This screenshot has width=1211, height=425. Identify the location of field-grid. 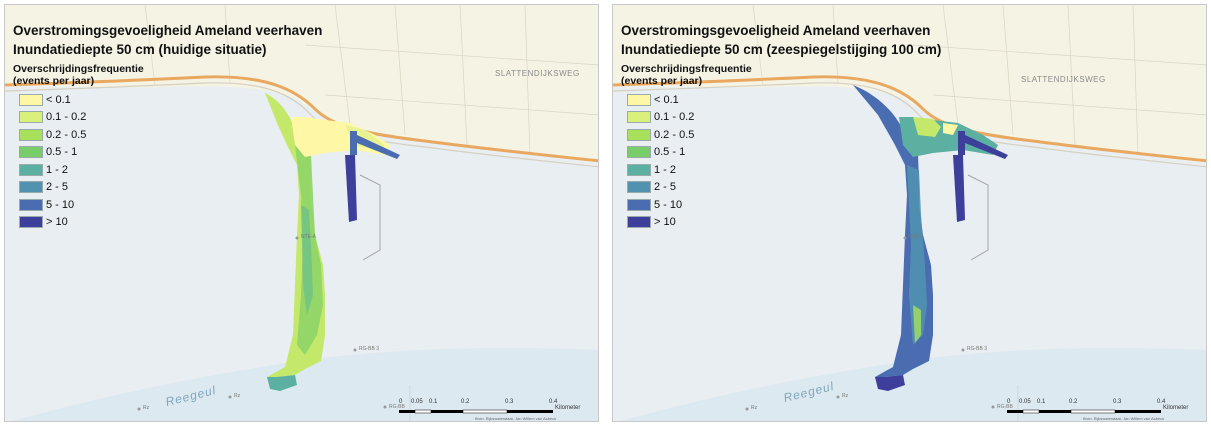
(979, 80).